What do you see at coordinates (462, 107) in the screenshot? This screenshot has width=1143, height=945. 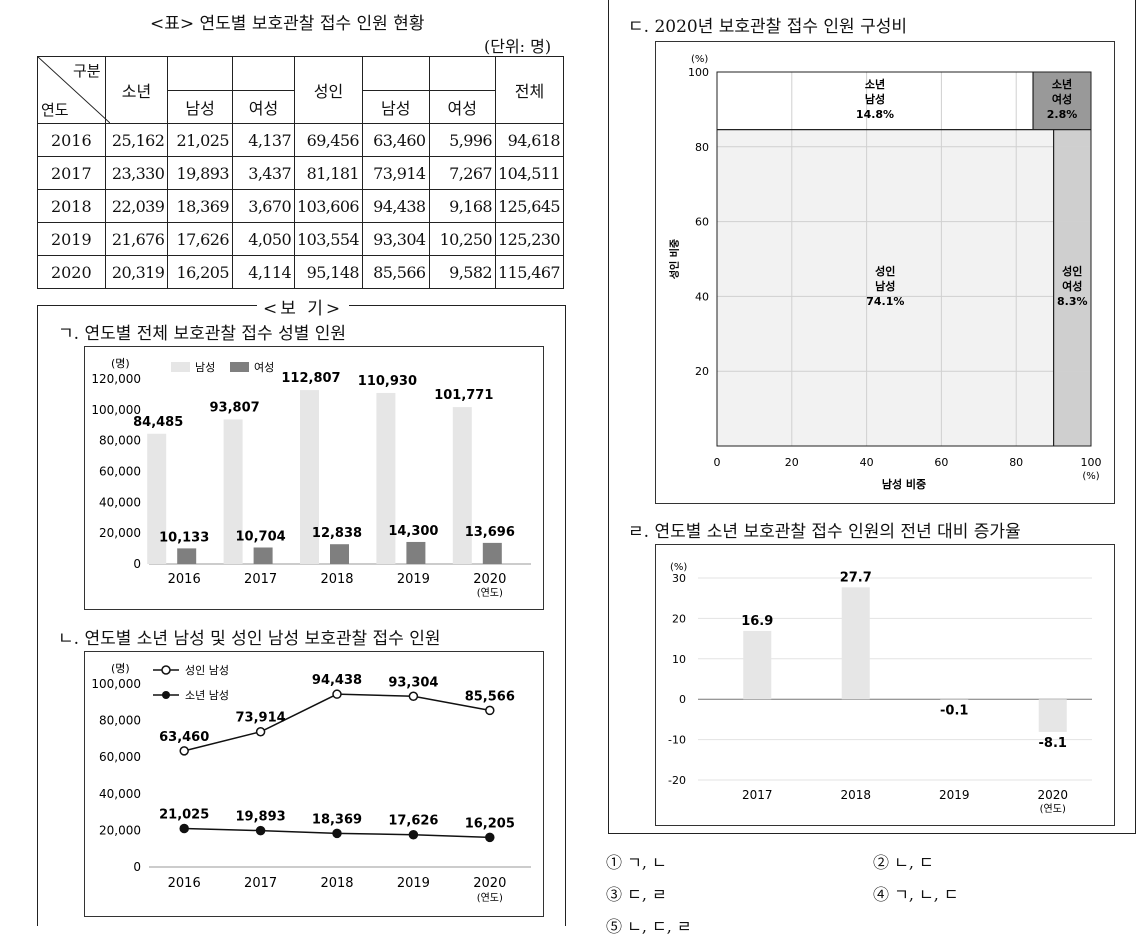 I see `header-adult-female: 여성` at bounding box center [462, 107].